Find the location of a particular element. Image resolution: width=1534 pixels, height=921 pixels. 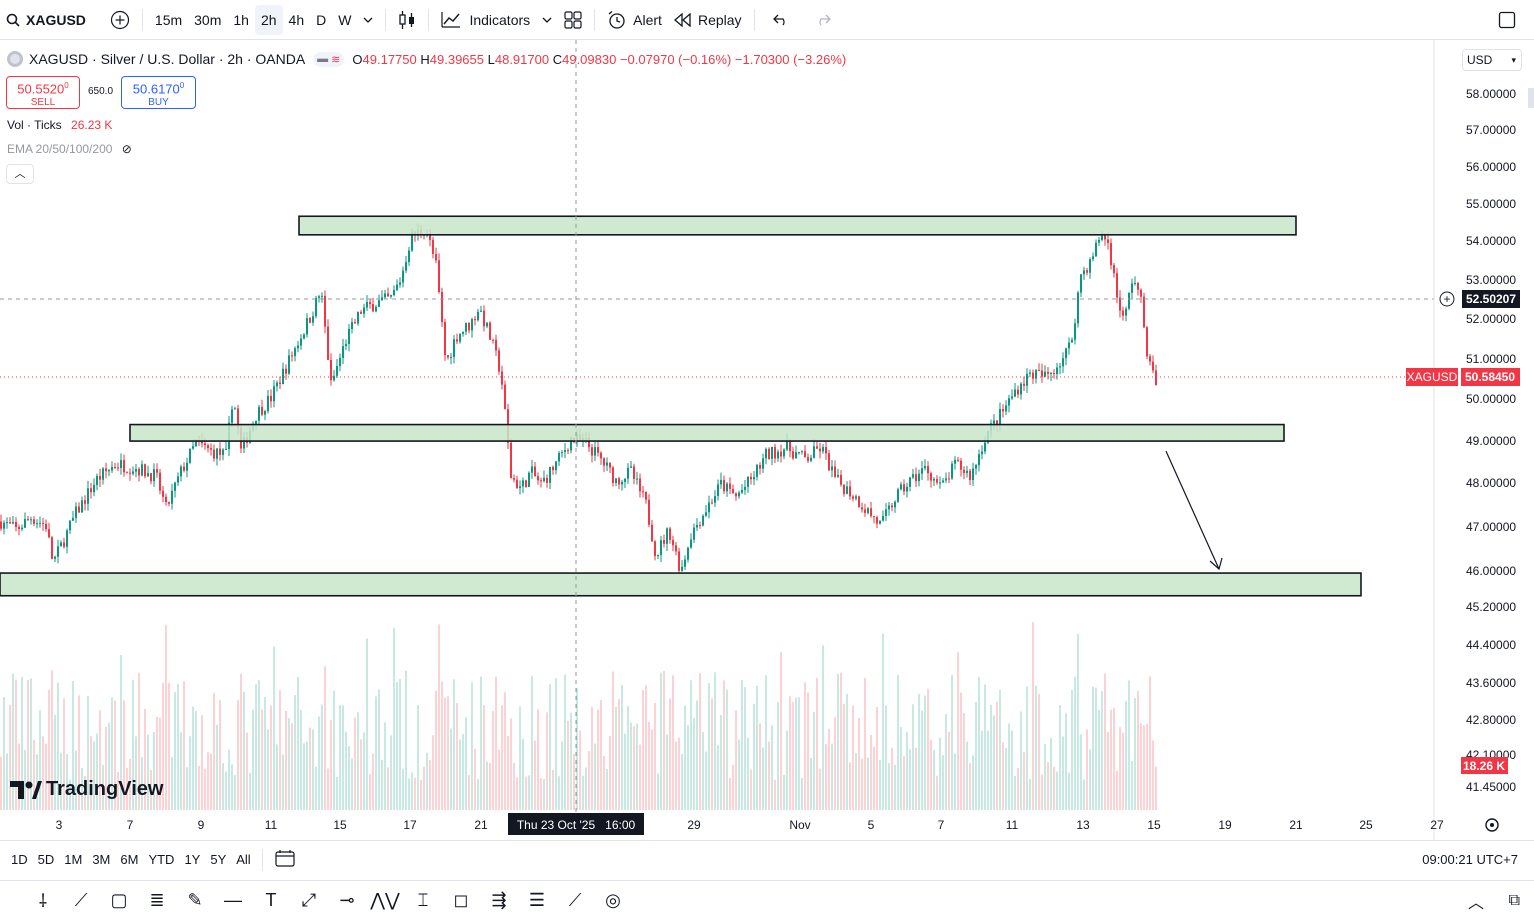

text-tool: T is located at coordinates (271, 901).